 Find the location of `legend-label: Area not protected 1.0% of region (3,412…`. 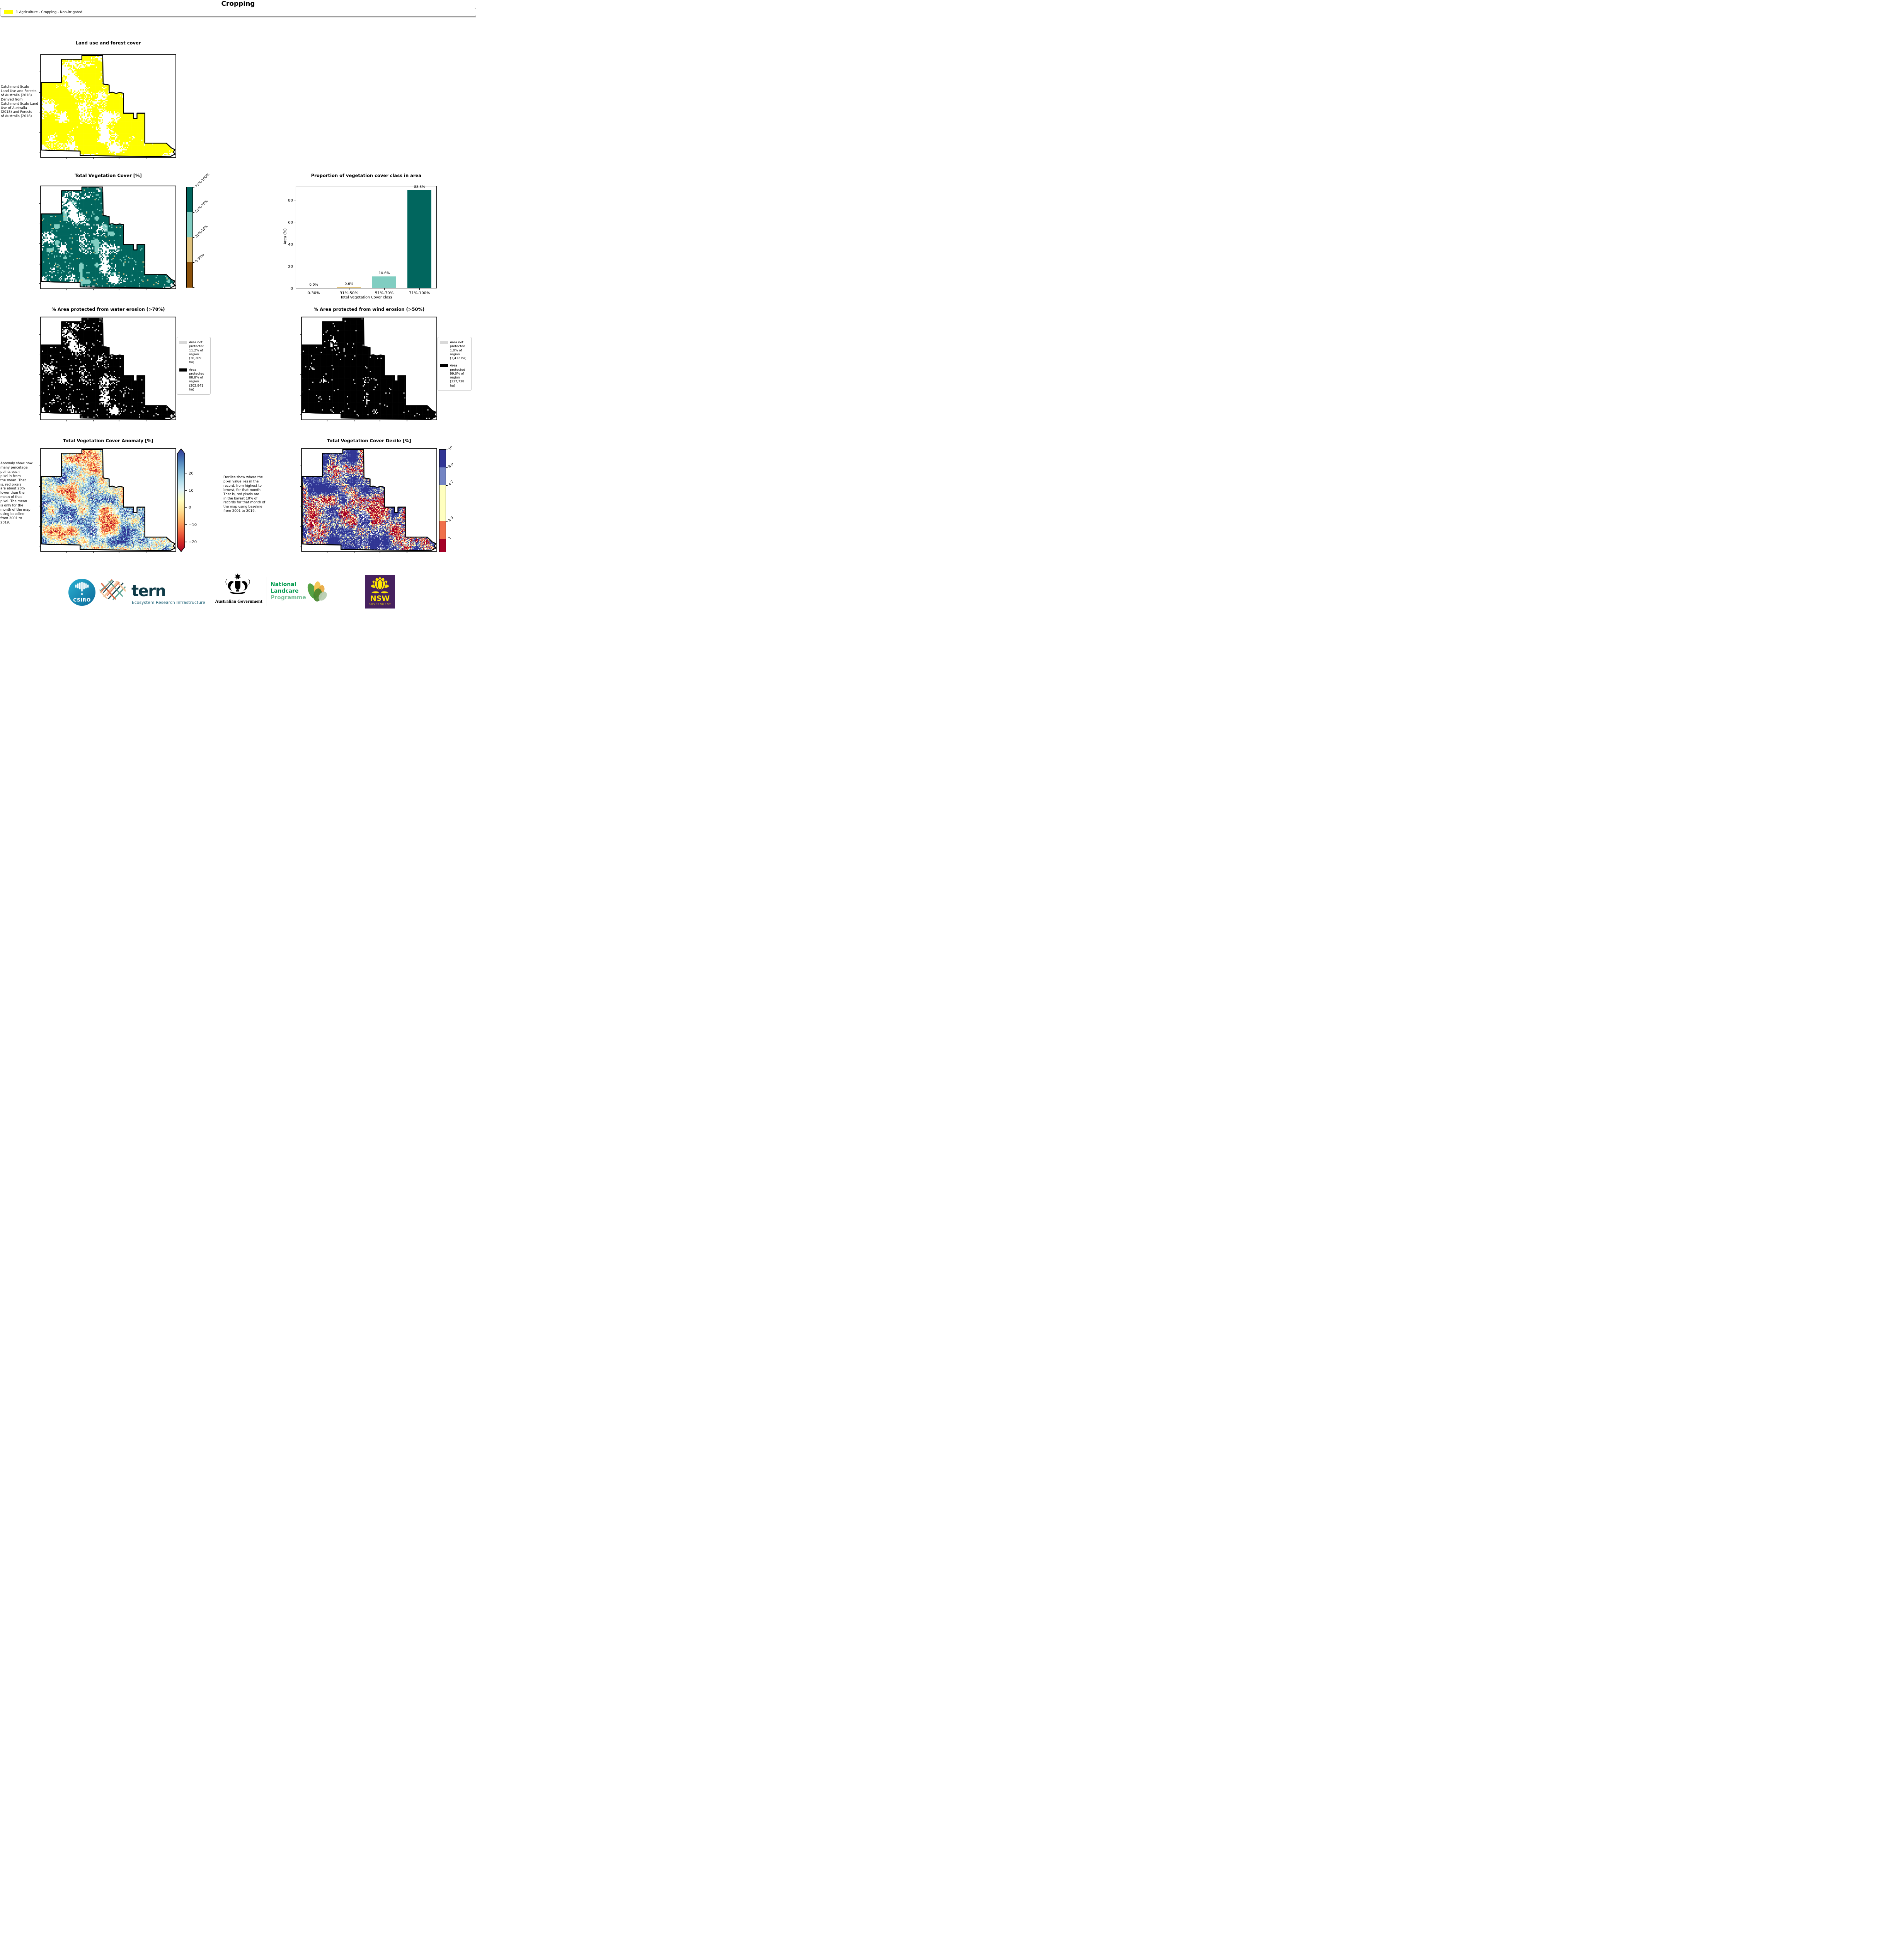

legend-label: Area not protected 1.0% of region (3,412… is located at coordinates (458, 350).